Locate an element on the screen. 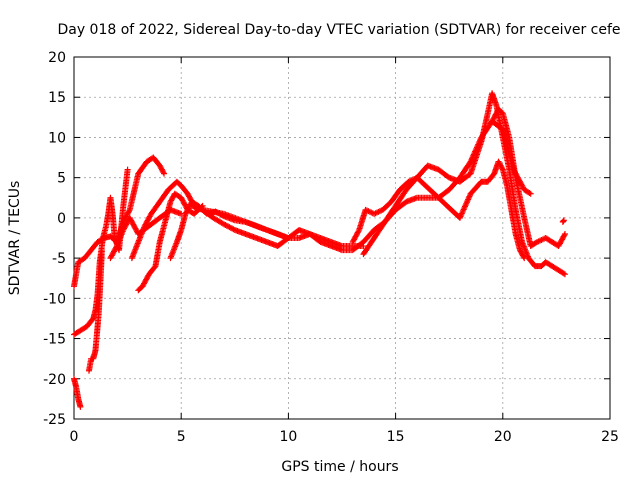  series-arc-k is located at coordinates (464, 184).